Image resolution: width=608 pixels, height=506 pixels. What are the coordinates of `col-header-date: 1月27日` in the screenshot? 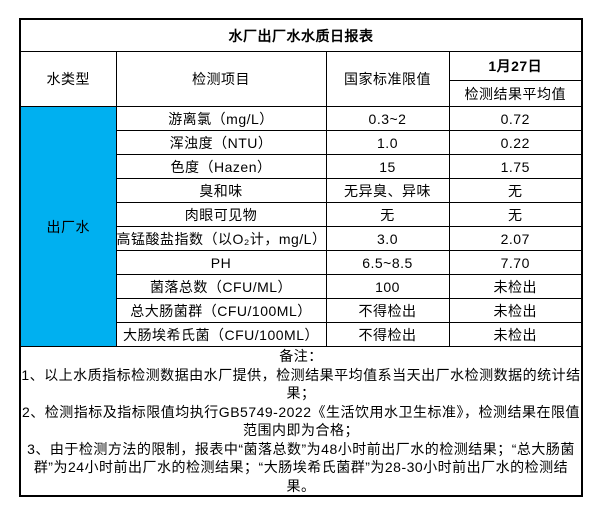 It's located at (515, 66).